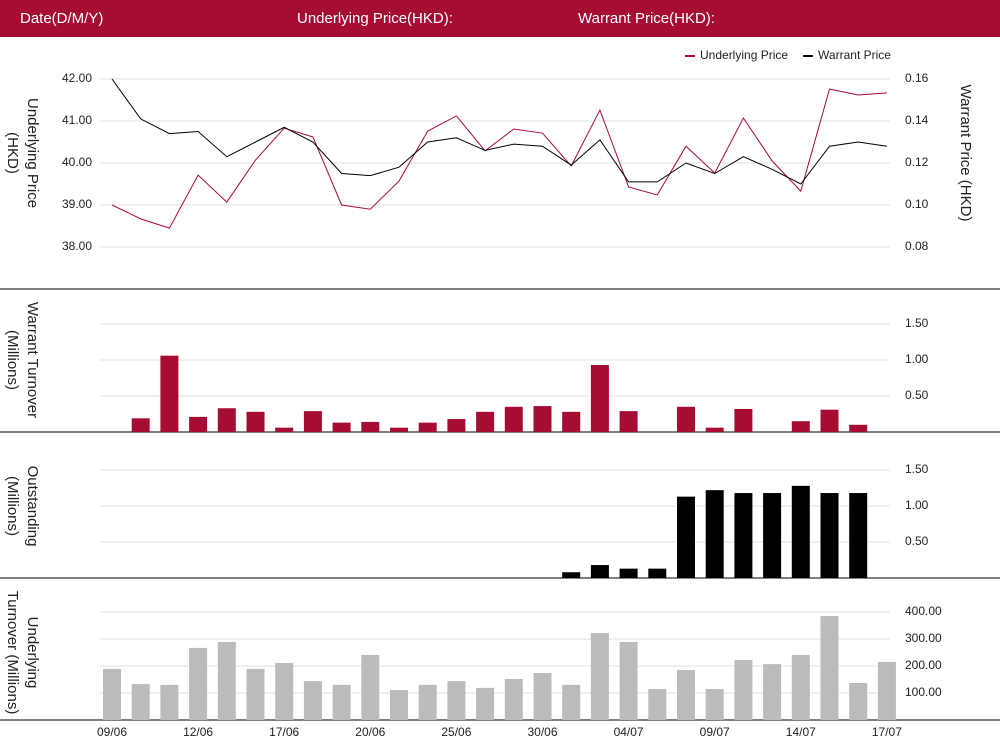 The height and width of the screenshot is (751, 1000). Describe the element at coordinates (917, 204) in the screenshot. I see `y2-tick-label: 0.10` at that location.